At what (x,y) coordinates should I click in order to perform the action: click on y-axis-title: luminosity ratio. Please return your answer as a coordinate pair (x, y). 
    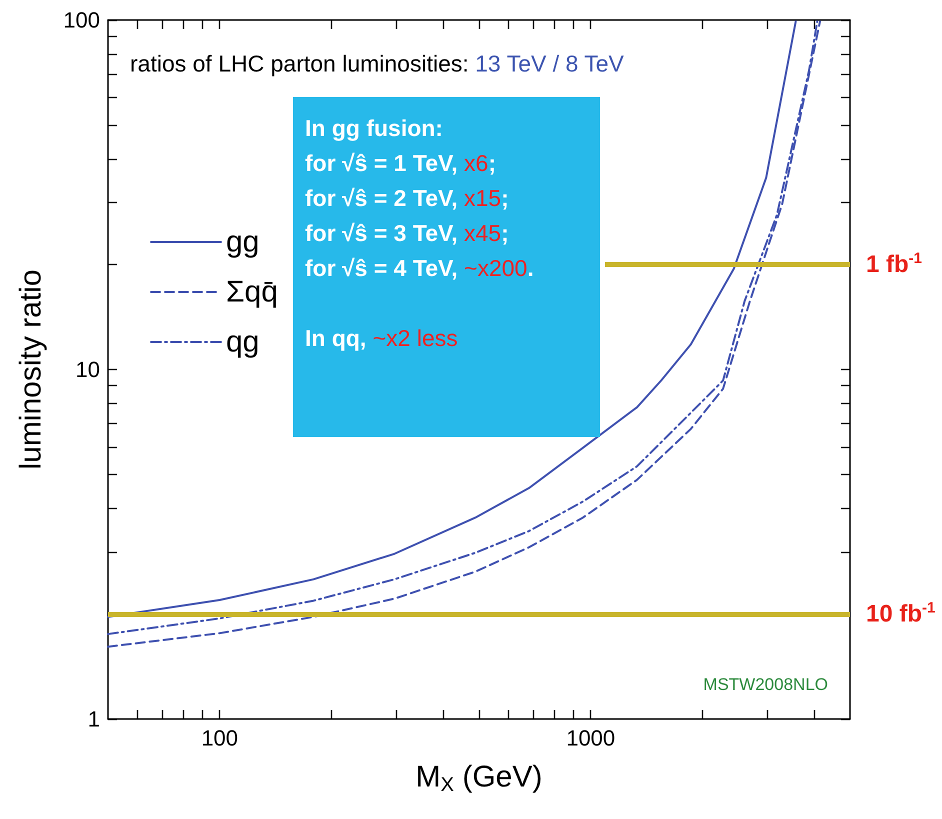
    Looking at the image, I should click on (31, 369).